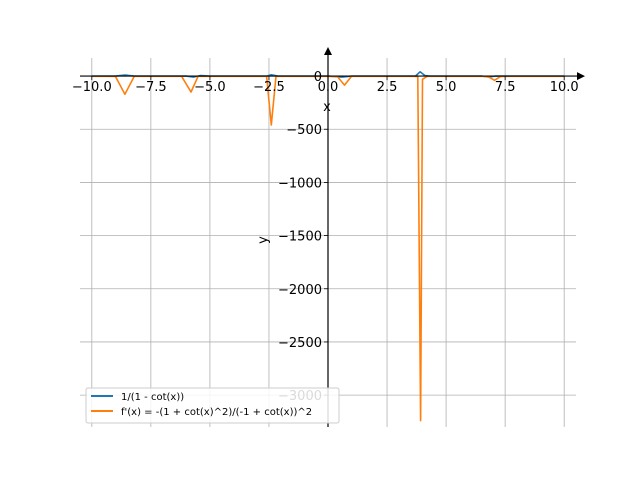 The image size is (640, 480). Describe the element at coordinates (300, 343) in the screenshot. I see `y-tick-label: −2500` at that location.